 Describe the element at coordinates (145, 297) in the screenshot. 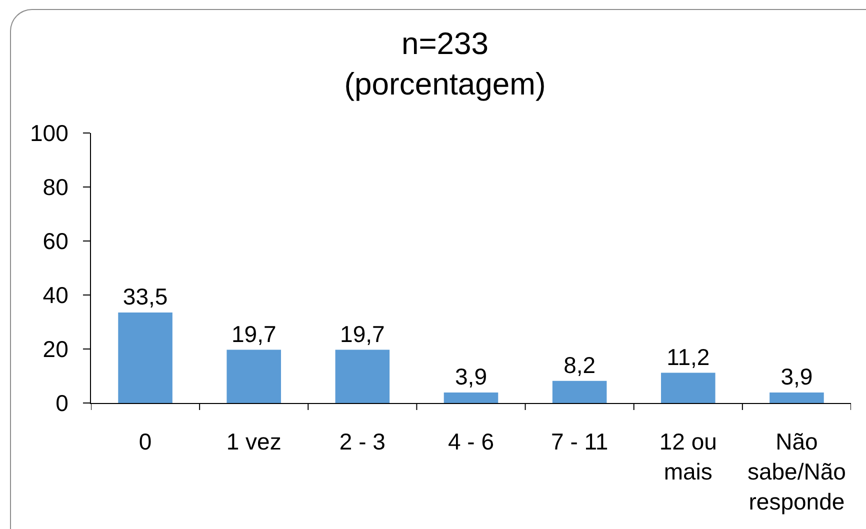

I see `data-label: 33,5` at that location.